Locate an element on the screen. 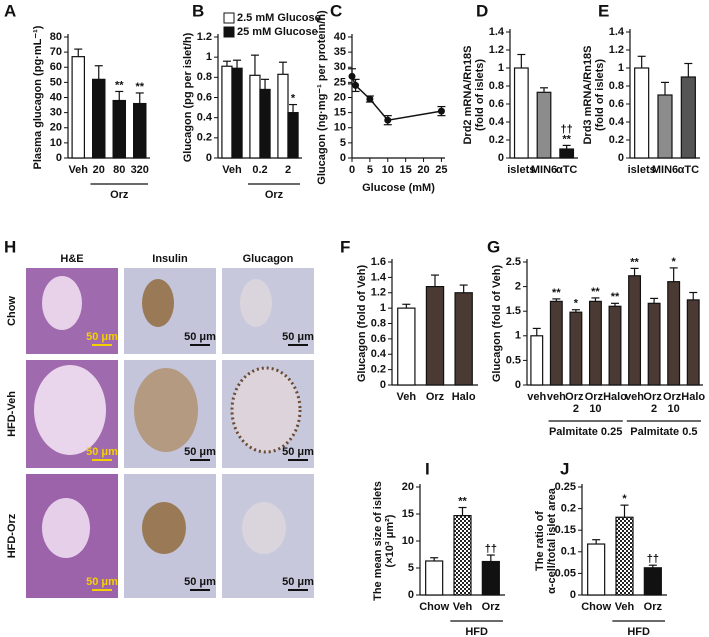 This screenshot has height=637, width=709. x-axis-label: Glucose (mM) is located at coordinates (398, 188).